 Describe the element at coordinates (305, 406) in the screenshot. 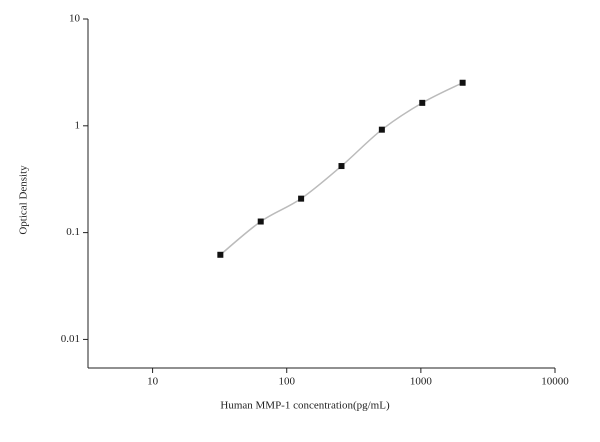

I see `x-axis-title: Human MMP-1 concentration(pg/mL)` at that location.